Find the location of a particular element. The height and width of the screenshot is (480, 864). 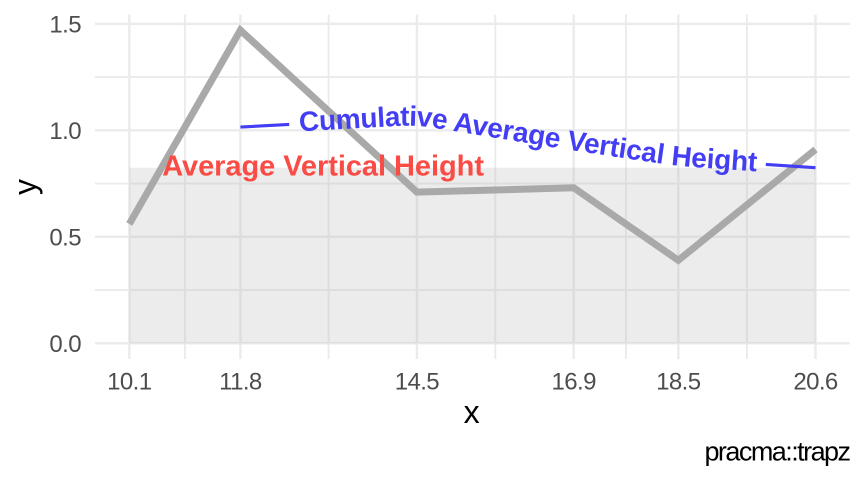

svg-text: 16.9 is located at coordinates (574, 382).